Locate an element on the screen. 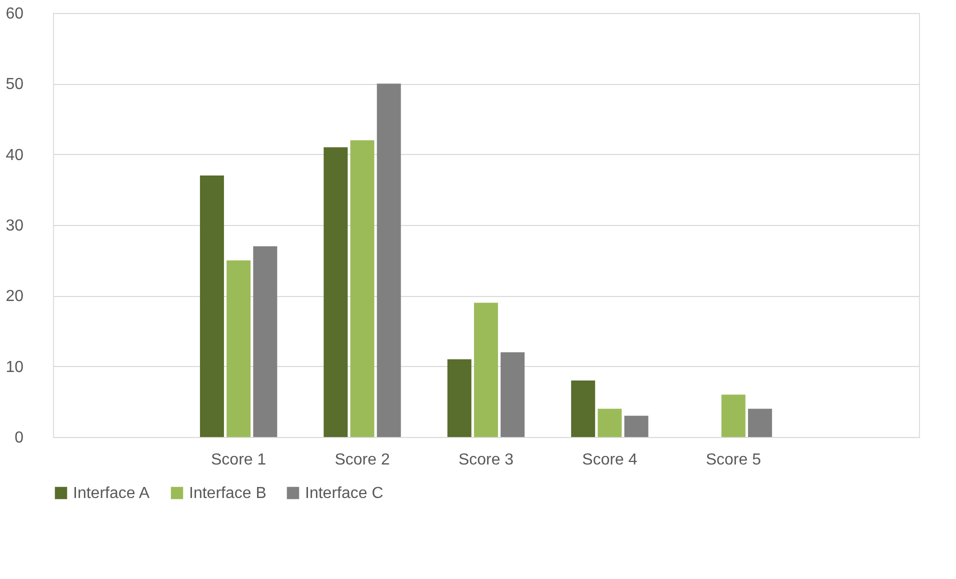 Image resolution: width=956 pixels, height=579 pixels. legend-label: Interface A is located at coordinates (111, 493).